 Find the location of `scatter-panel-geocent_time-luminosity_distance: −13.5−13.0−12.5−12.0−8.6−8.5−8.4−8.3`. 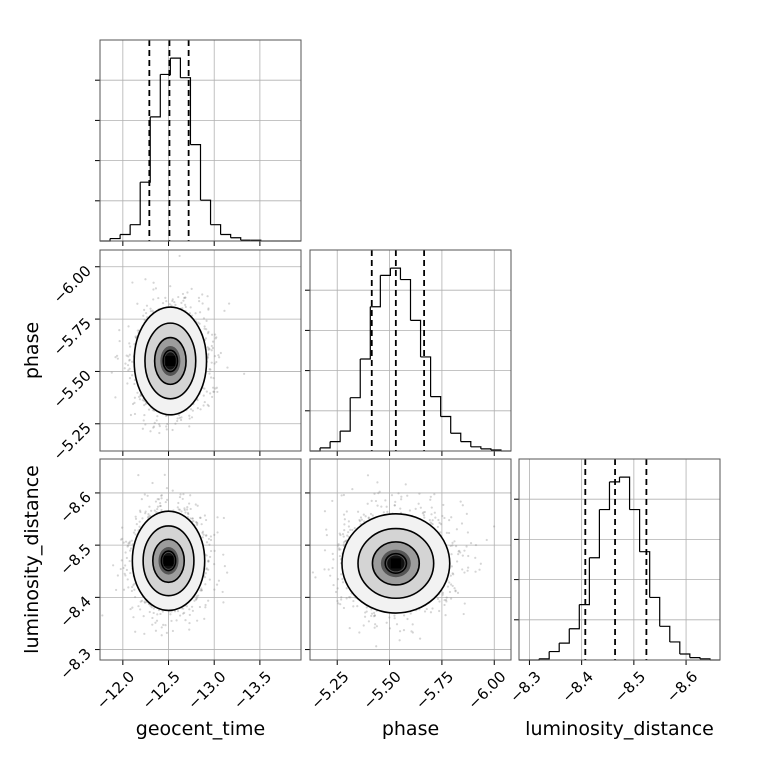

scatter-panel-geocent_time-luminosity_distance: −13.5−13.0−12.5−12.0−8.6−8.5−8.4−8.3 is located at coordinates (179, 585).